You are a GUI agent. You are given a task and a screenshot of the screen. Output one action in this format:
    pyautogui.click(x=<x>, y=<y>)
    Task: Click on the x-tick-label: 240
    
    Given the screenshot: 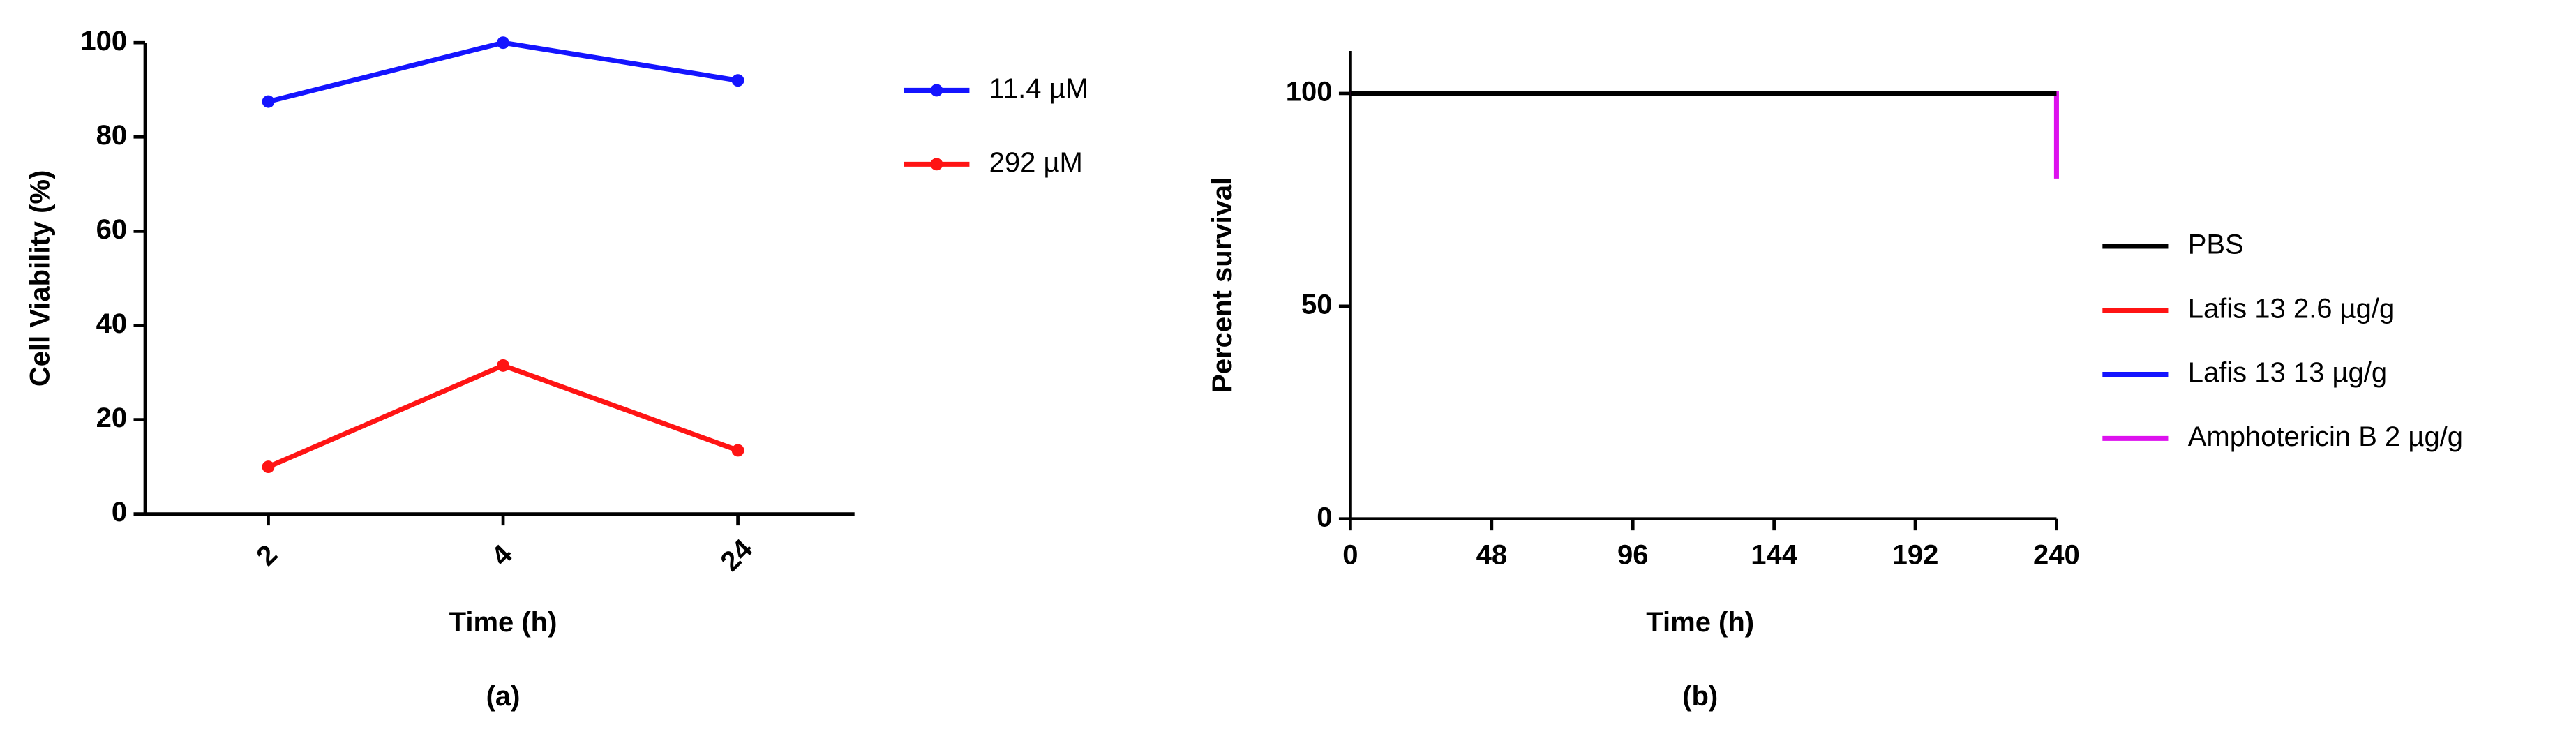 What is the action you would take?
    pyautogui.click(x=2056, y=555)
    